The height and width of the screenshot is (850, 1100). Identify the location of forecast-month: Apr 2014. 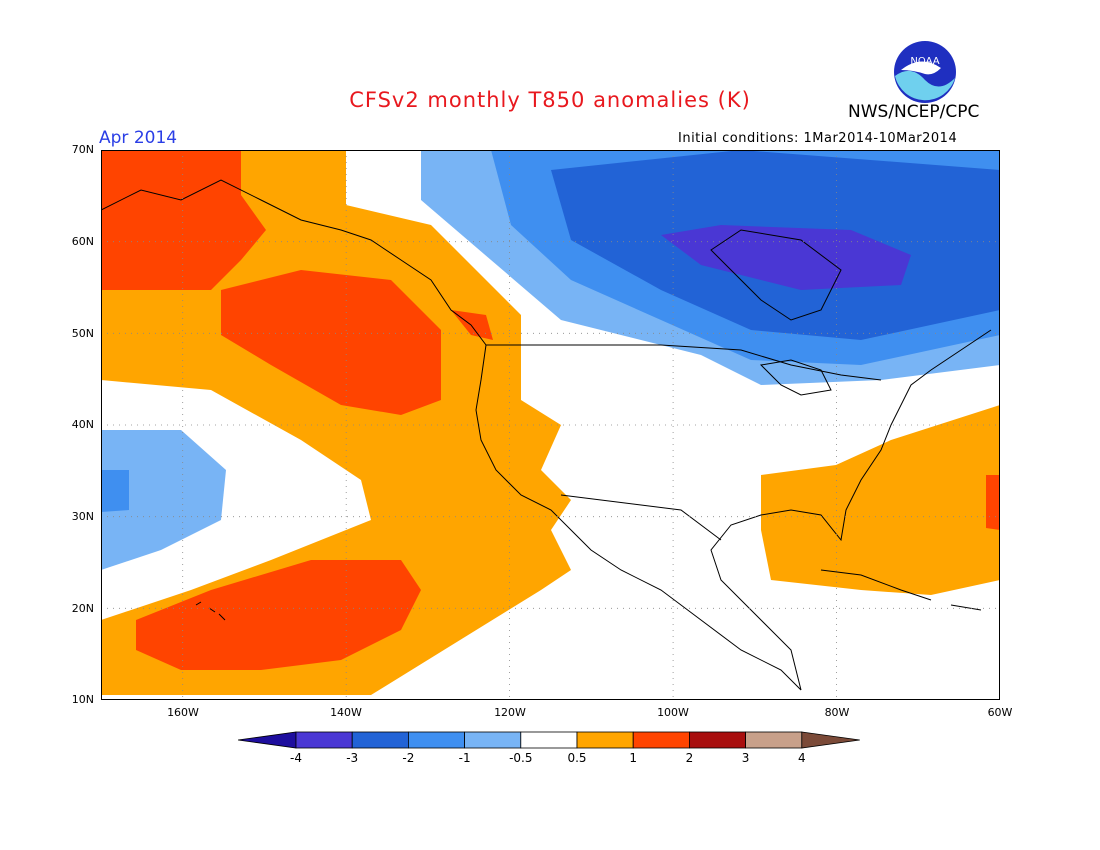
(138, 138).